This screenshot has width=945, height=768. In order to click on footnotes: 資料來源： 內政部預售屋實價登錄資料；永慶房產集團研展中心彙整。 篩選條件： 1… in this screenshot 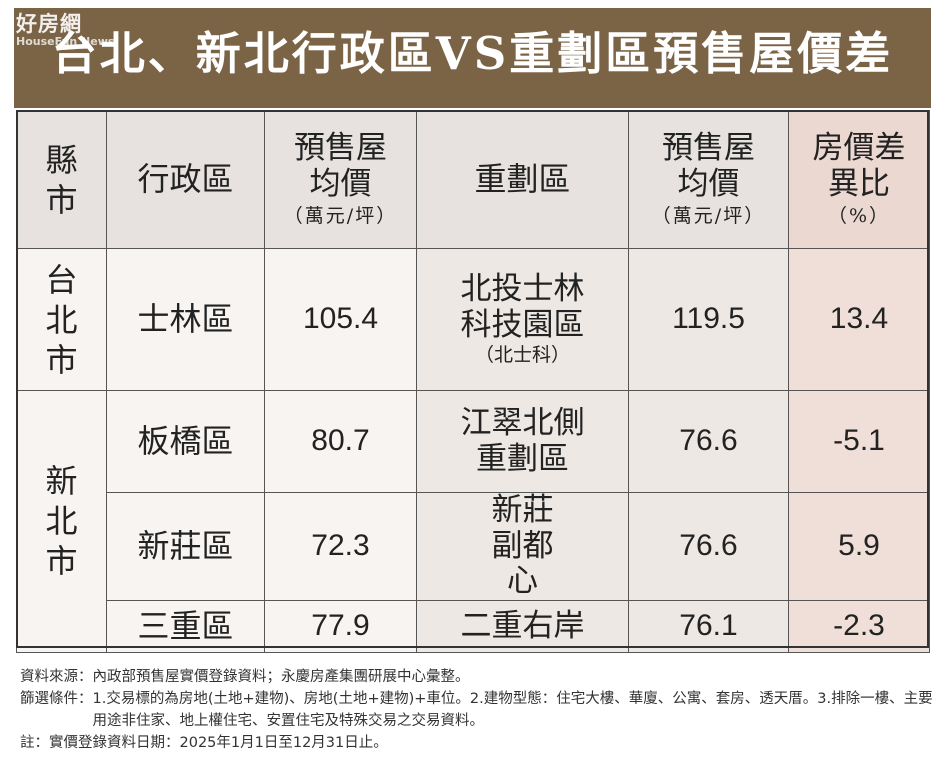, I will do `click(477, 710)`.